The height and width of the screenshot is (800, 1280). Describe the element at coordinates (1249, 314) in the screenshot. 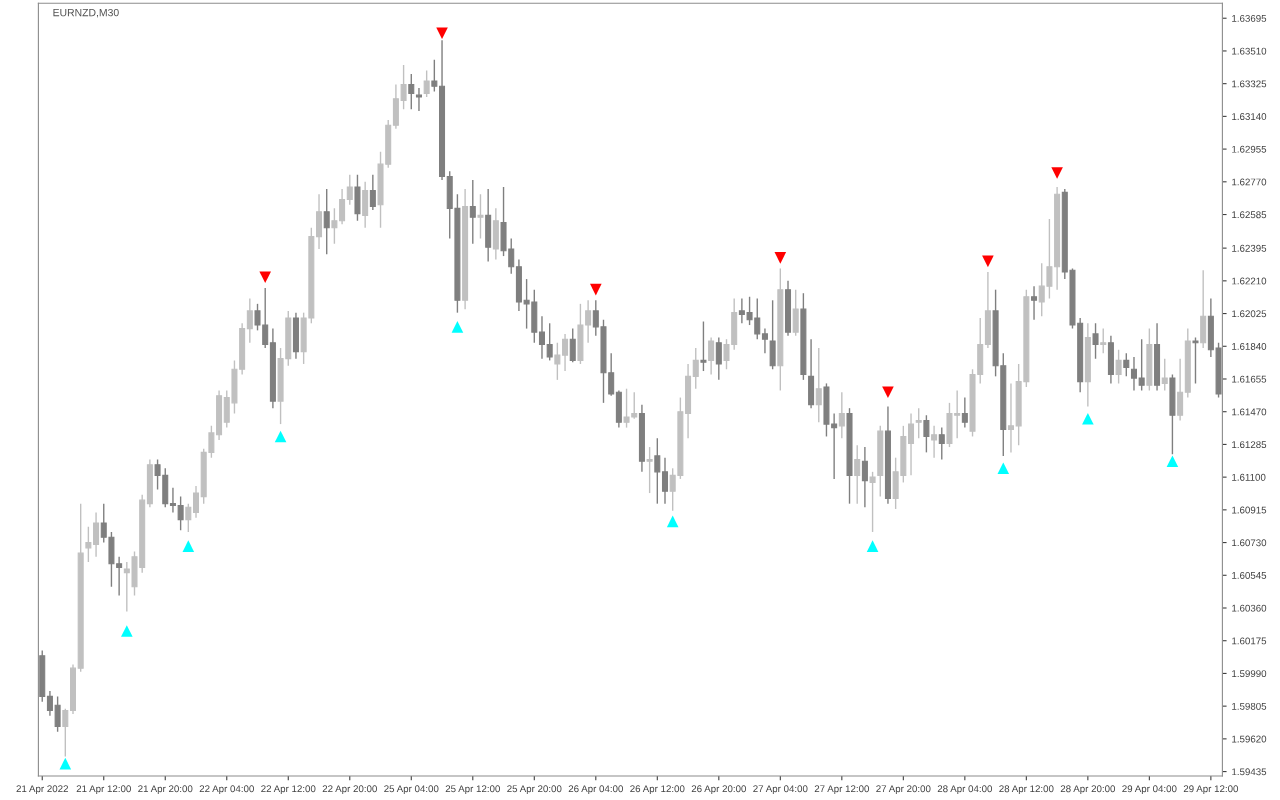

I see `y-tick-label: 1.62025` at that location.